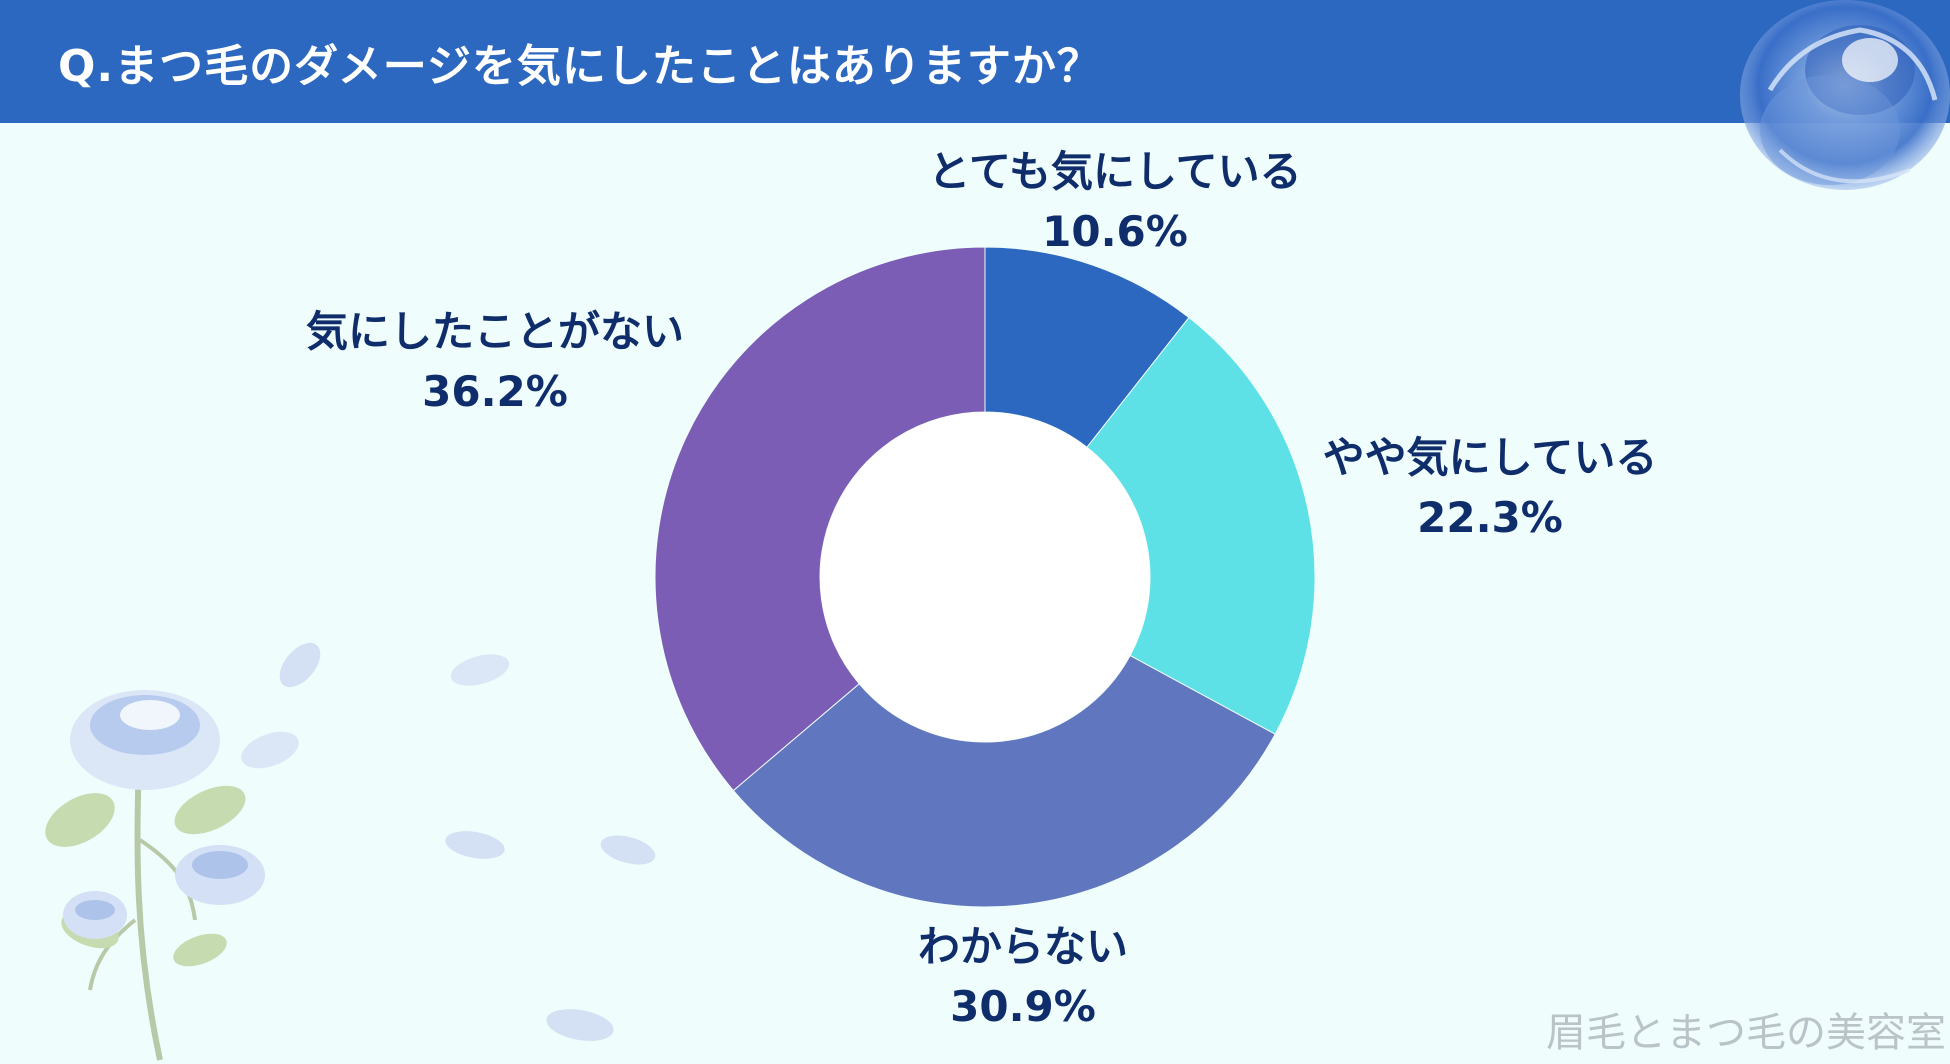  What do you see at coordinates (495, 362) in the screenshot?
I see `slice-label-3: 気にしたことがない 36.2%` at bounding box center [495, 362].